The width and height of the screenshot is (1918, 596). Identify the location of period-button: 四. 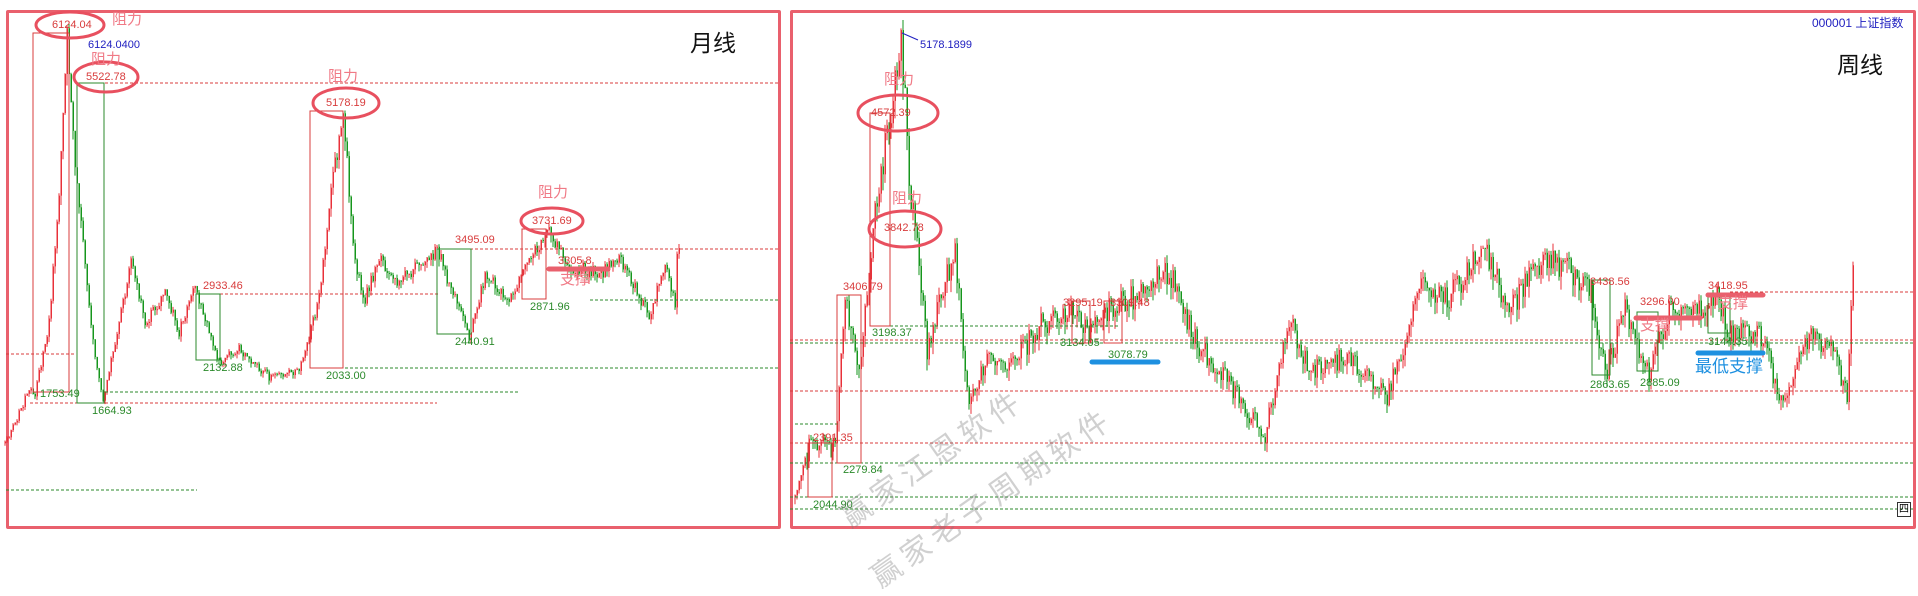
(1904, 509).